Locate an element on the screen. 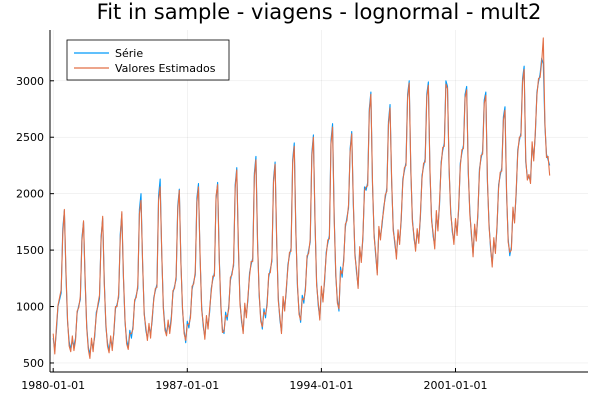 The height and width of the screenshot is (400, 600). y-tick-label: 500 is located at coordinates (33, 363).